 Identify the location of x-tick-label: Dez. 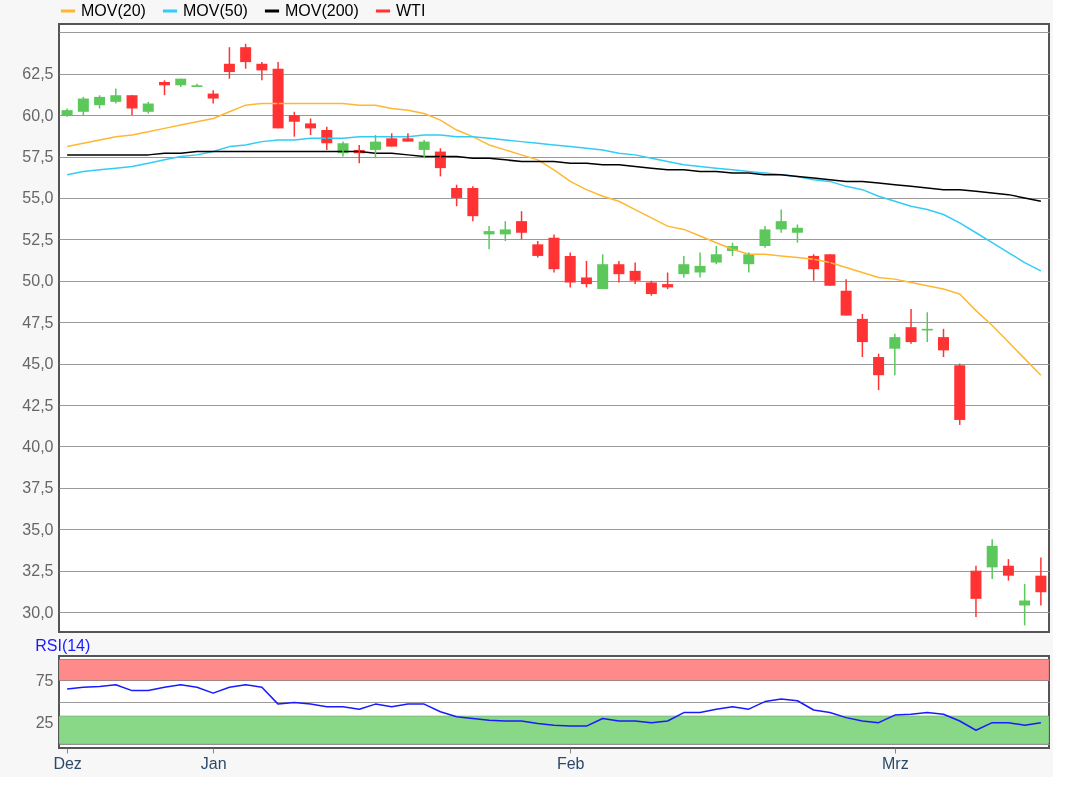
(67, 763).